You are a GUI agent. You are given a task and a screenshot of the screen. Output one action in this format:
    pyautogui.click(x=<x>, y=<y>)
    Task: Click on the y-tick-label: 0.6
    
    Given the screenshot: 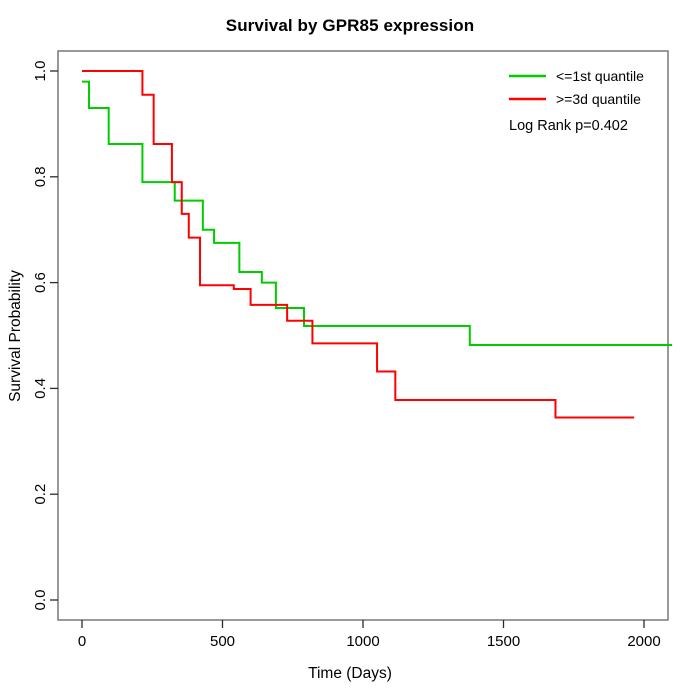 What is the action you would take?
    pyautogui.click(x=40, y=282)
    